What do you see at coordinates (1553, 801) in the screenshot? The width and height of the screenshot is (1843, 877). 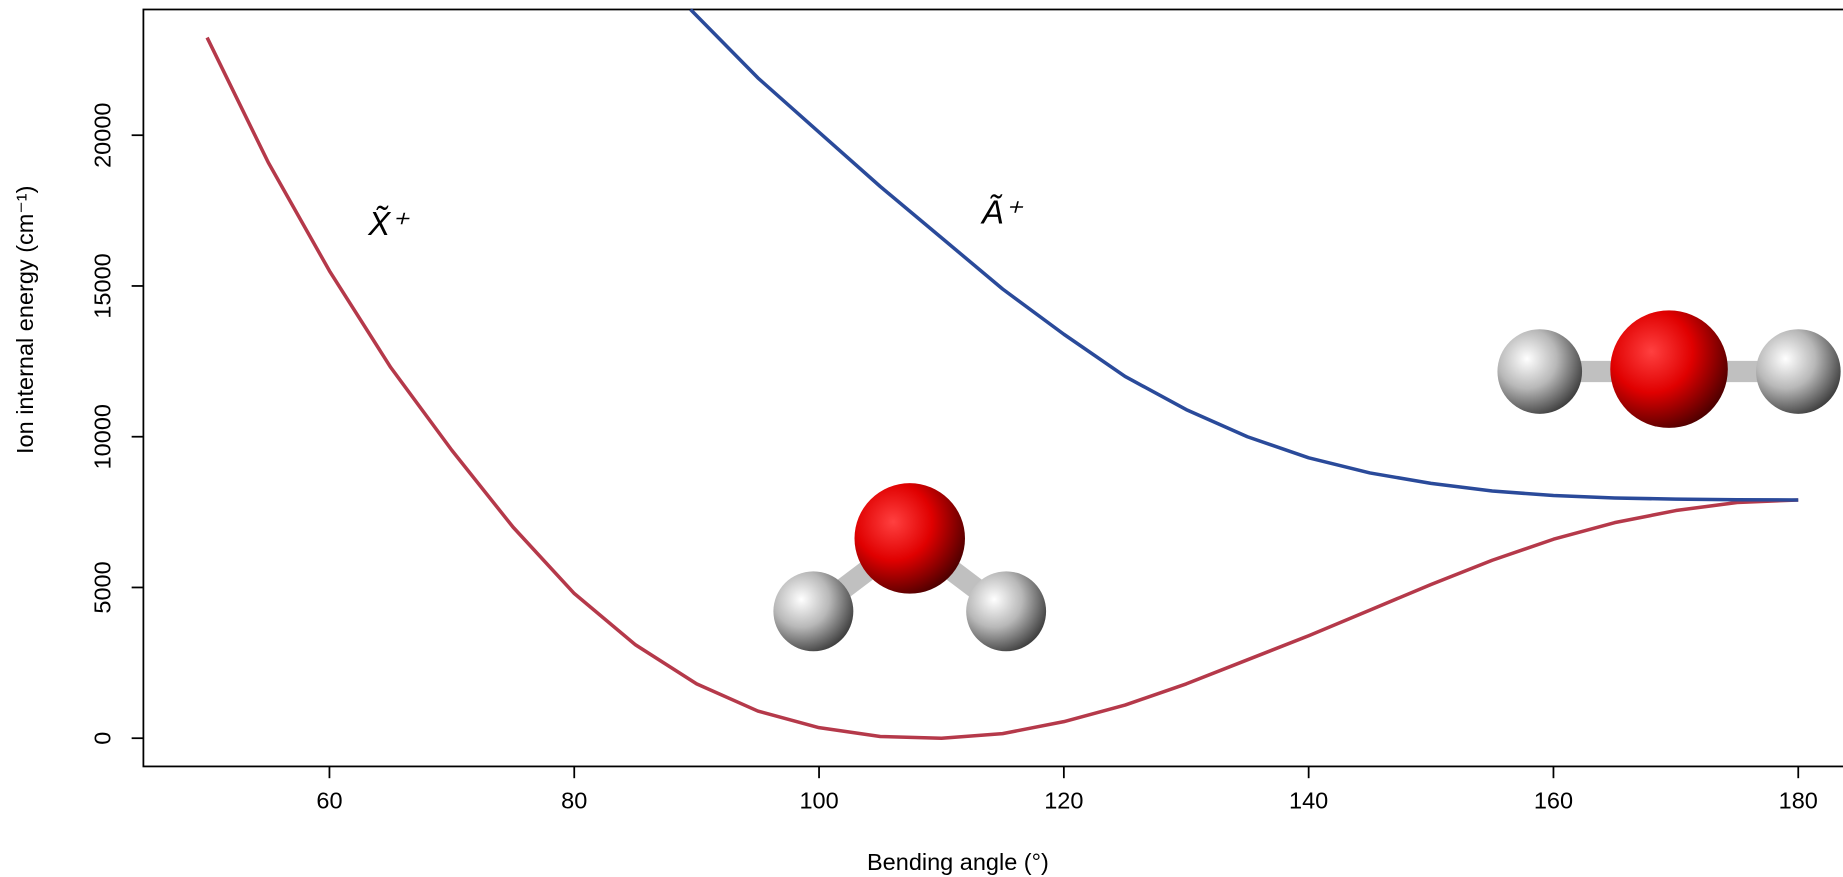 I see `x-tick-label: 160` at bounding box center [1553, 801].